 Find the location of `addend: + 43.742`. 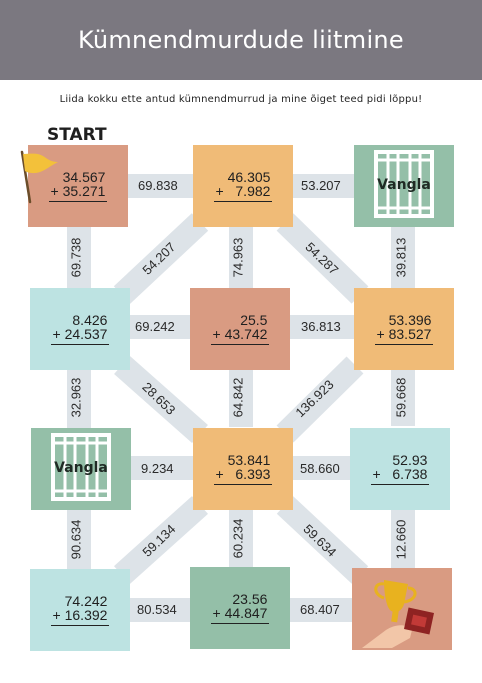

addend: + 43.742 is located at coordinates (240, 334).